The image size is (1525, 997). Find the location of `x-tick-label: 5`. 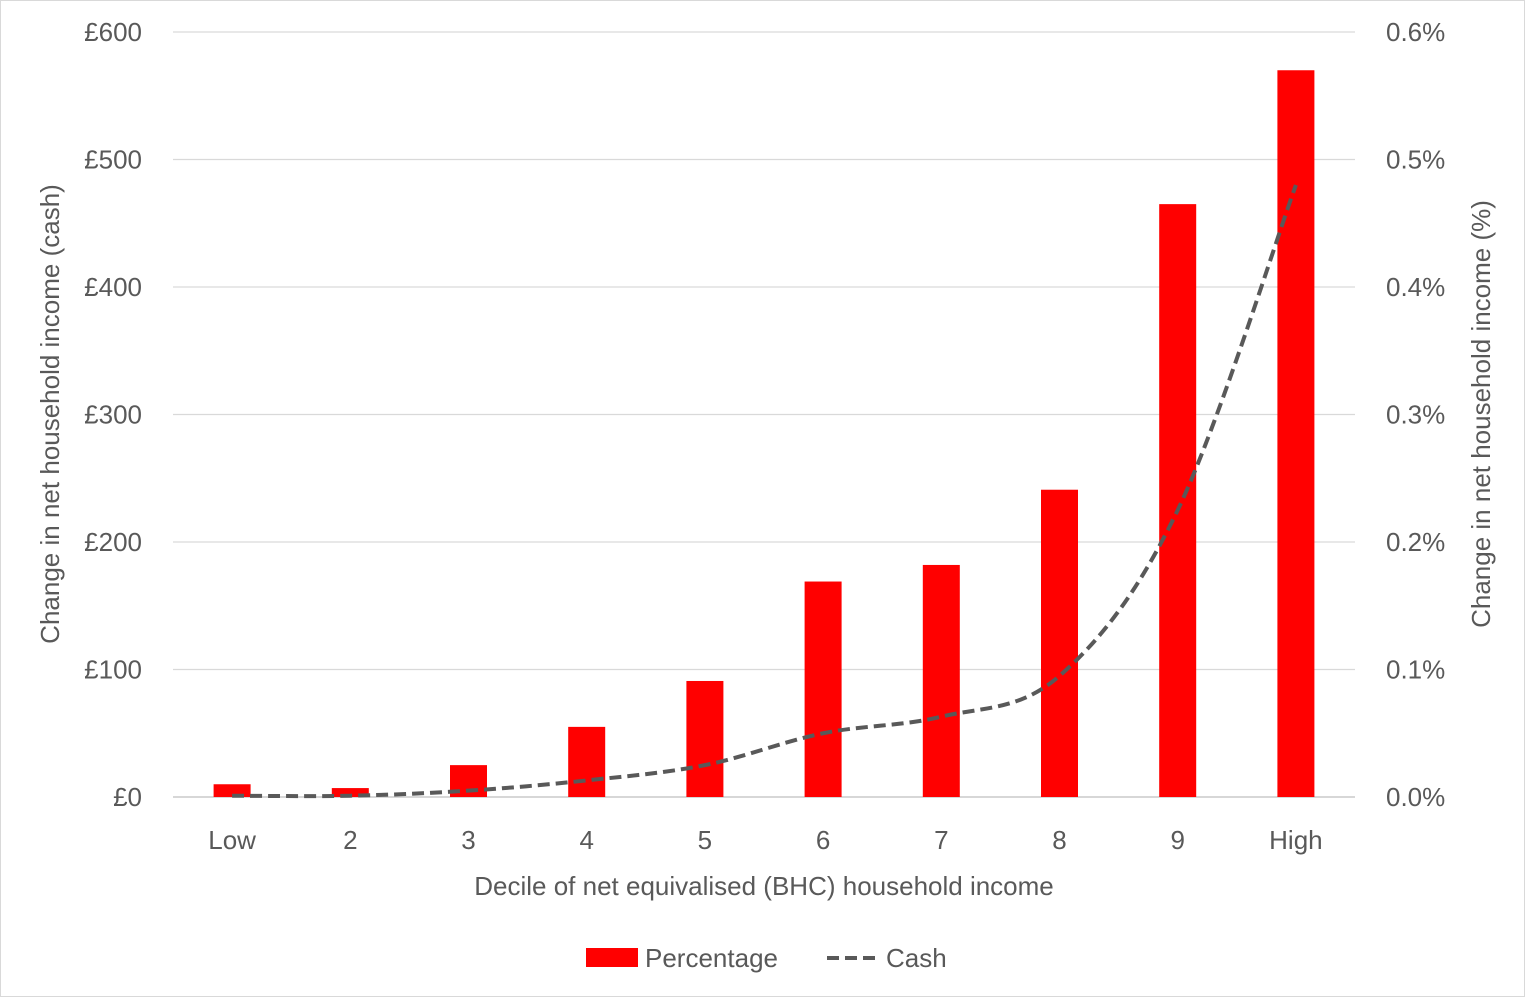

x-tick-label: 5 is located at coordinates (705, 840).